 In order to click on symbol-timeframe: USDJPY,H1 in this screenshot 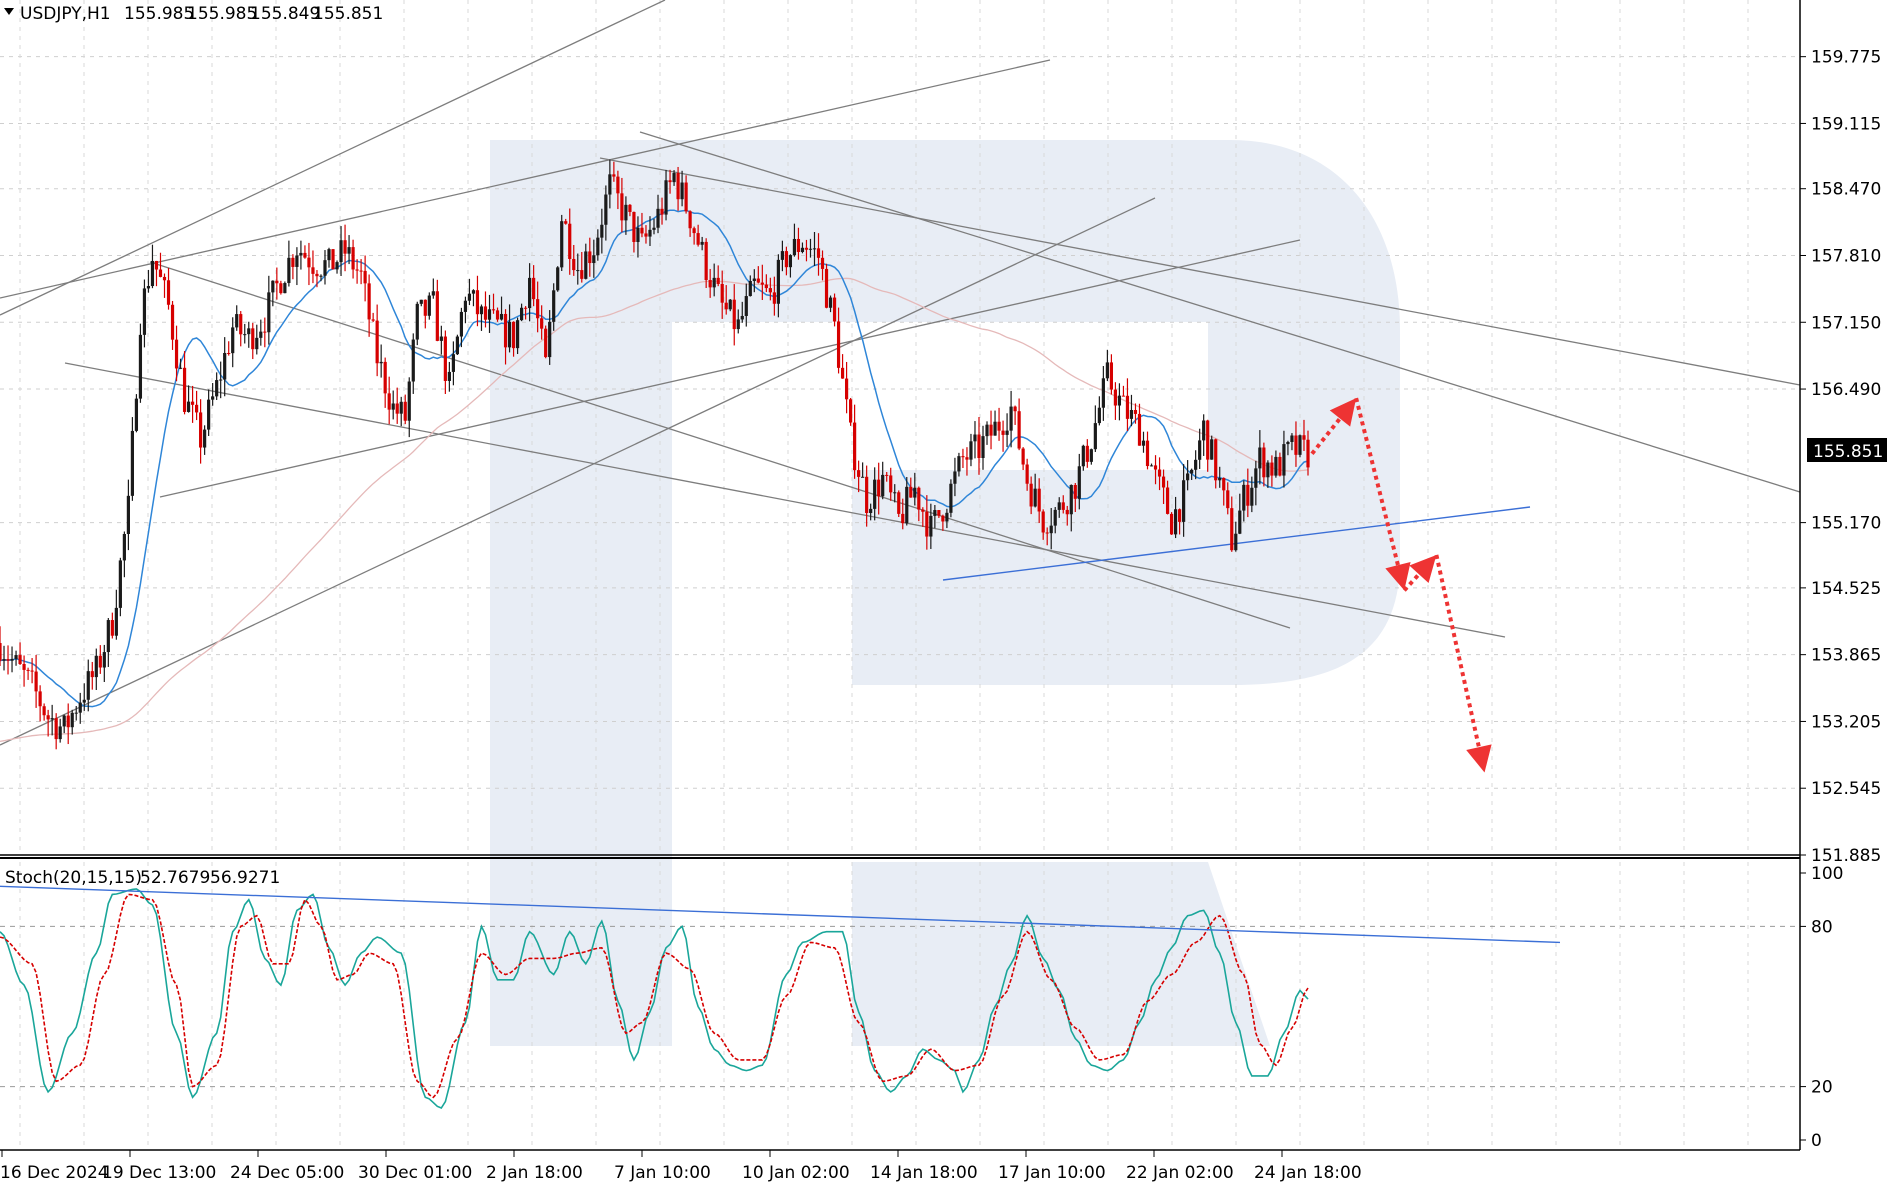, I will do `click(65, 14)`.